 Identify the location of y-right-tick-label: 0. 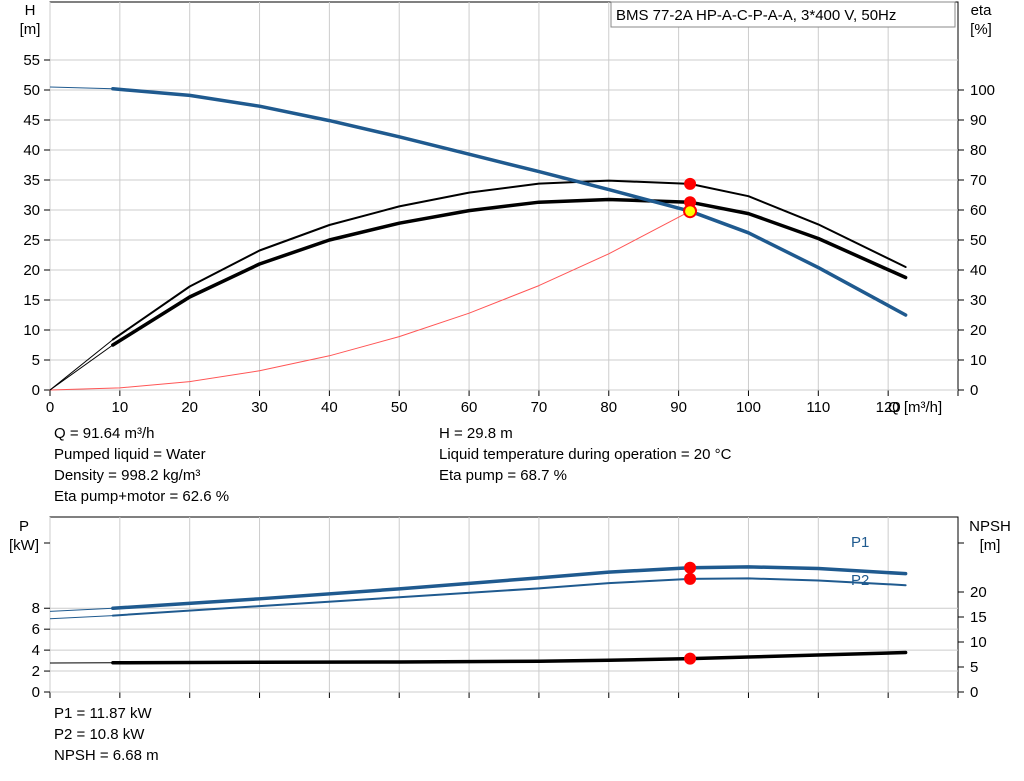
(974, 390).